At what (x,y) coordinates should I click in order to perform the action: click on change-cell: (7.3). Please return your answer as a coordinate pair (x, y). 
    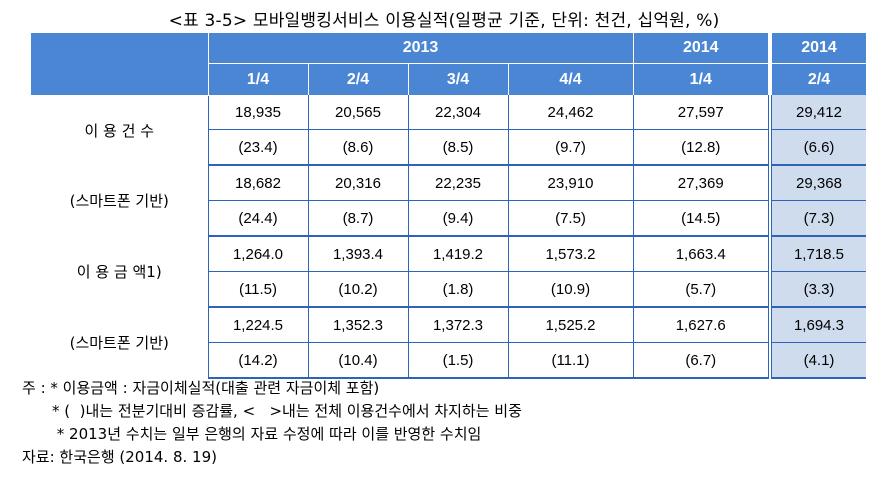
    Looking at the image, I should click on (818, 218).